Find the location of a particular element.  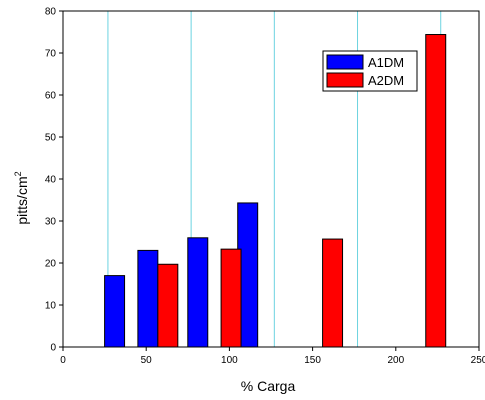

y-tick-label: 50 is located at coordinates (51, 138).